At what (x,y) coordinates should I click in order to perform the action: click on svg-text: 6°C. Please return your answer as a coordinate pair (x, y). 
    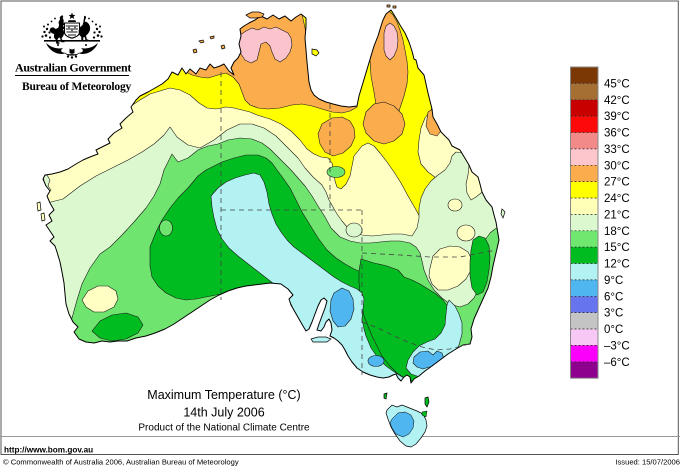
    Looking at the image, I should click on (613, 297).